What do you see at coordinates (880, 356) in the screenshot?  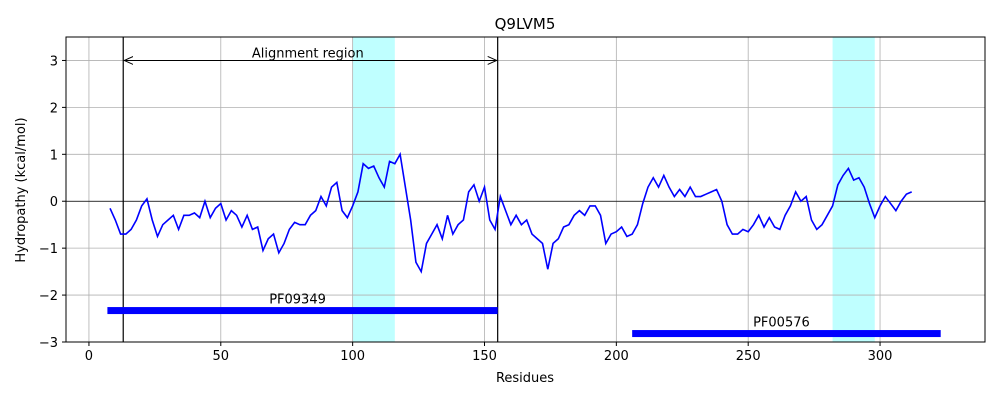 I see `x-tick-label: 300` at bounding box center [880, 356].